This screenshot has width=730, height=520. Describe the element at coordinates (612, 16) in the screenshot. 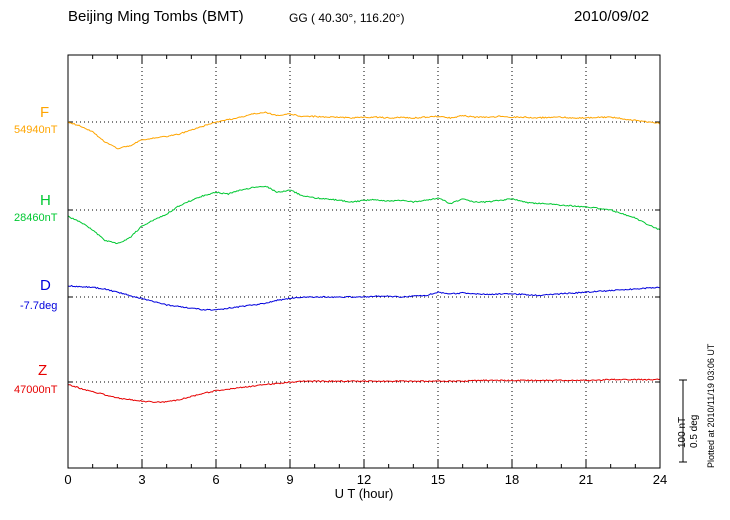

I see `observation-date: 2010/09/02` at that location.